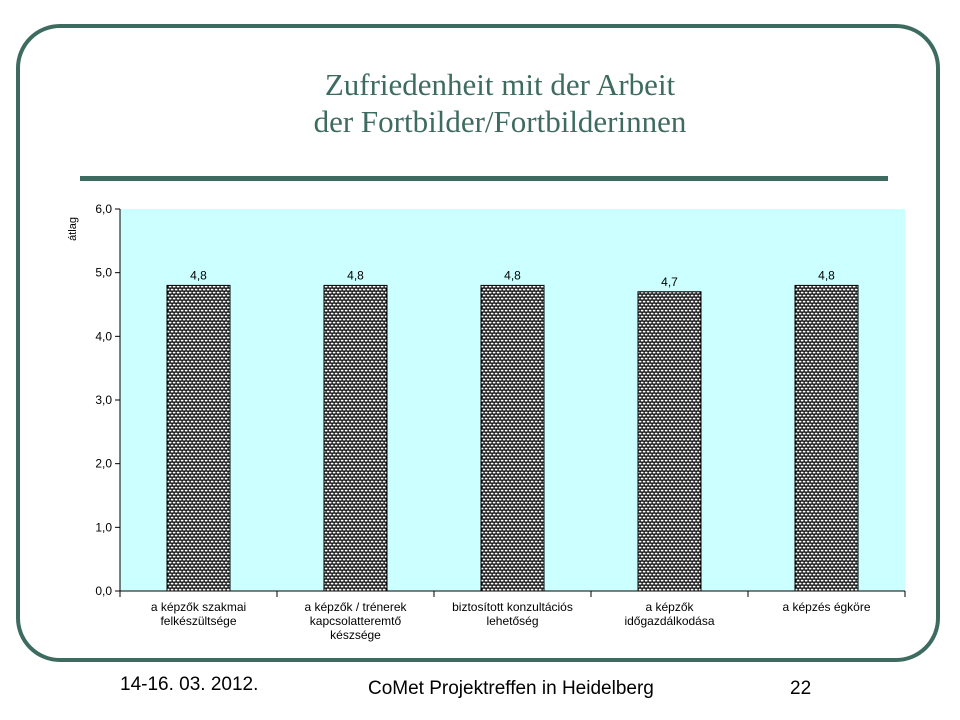 The image size is (960, 720). What do you see at coordinates (512, 621) in the screenshot?
I see `category-label: lehetőség` at bounding box center [512, 621].